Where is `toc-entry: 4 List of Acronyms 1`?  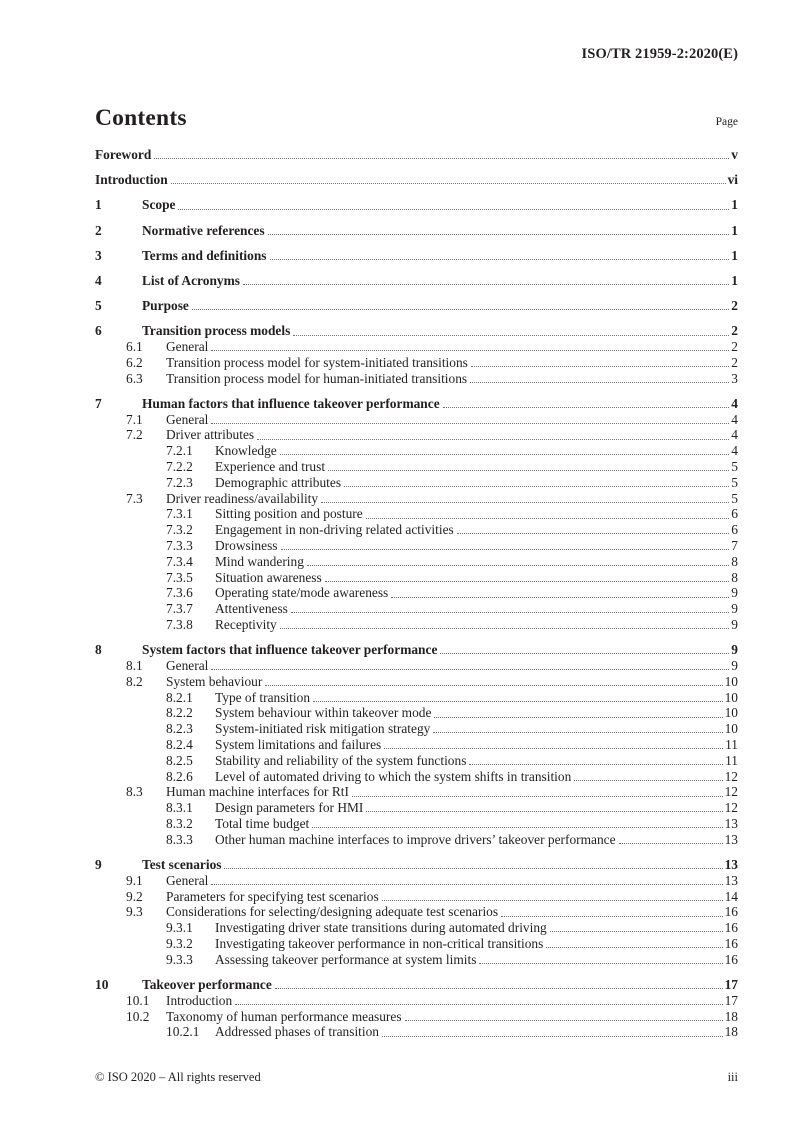 toc-entry: 4 List of Acronyms 1 is located at coordinates (416, 281).